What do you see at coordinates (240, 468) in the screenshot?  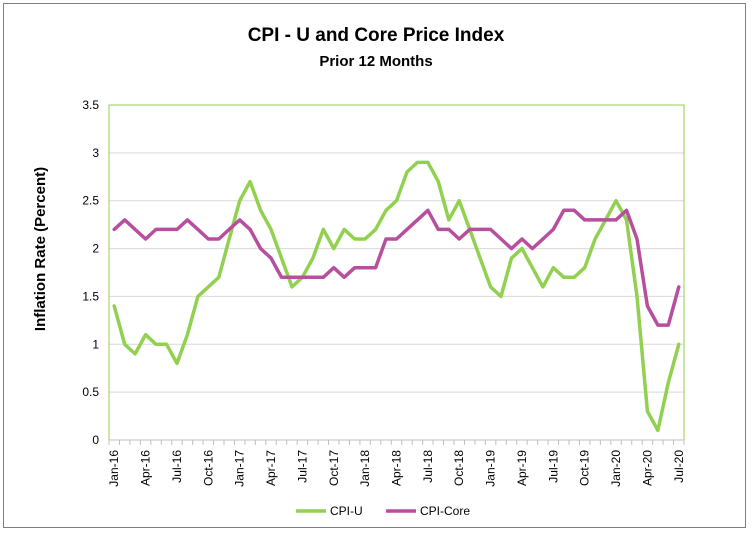 I see `x-tick-label: Jan-17` at bounding box center [240, 468].